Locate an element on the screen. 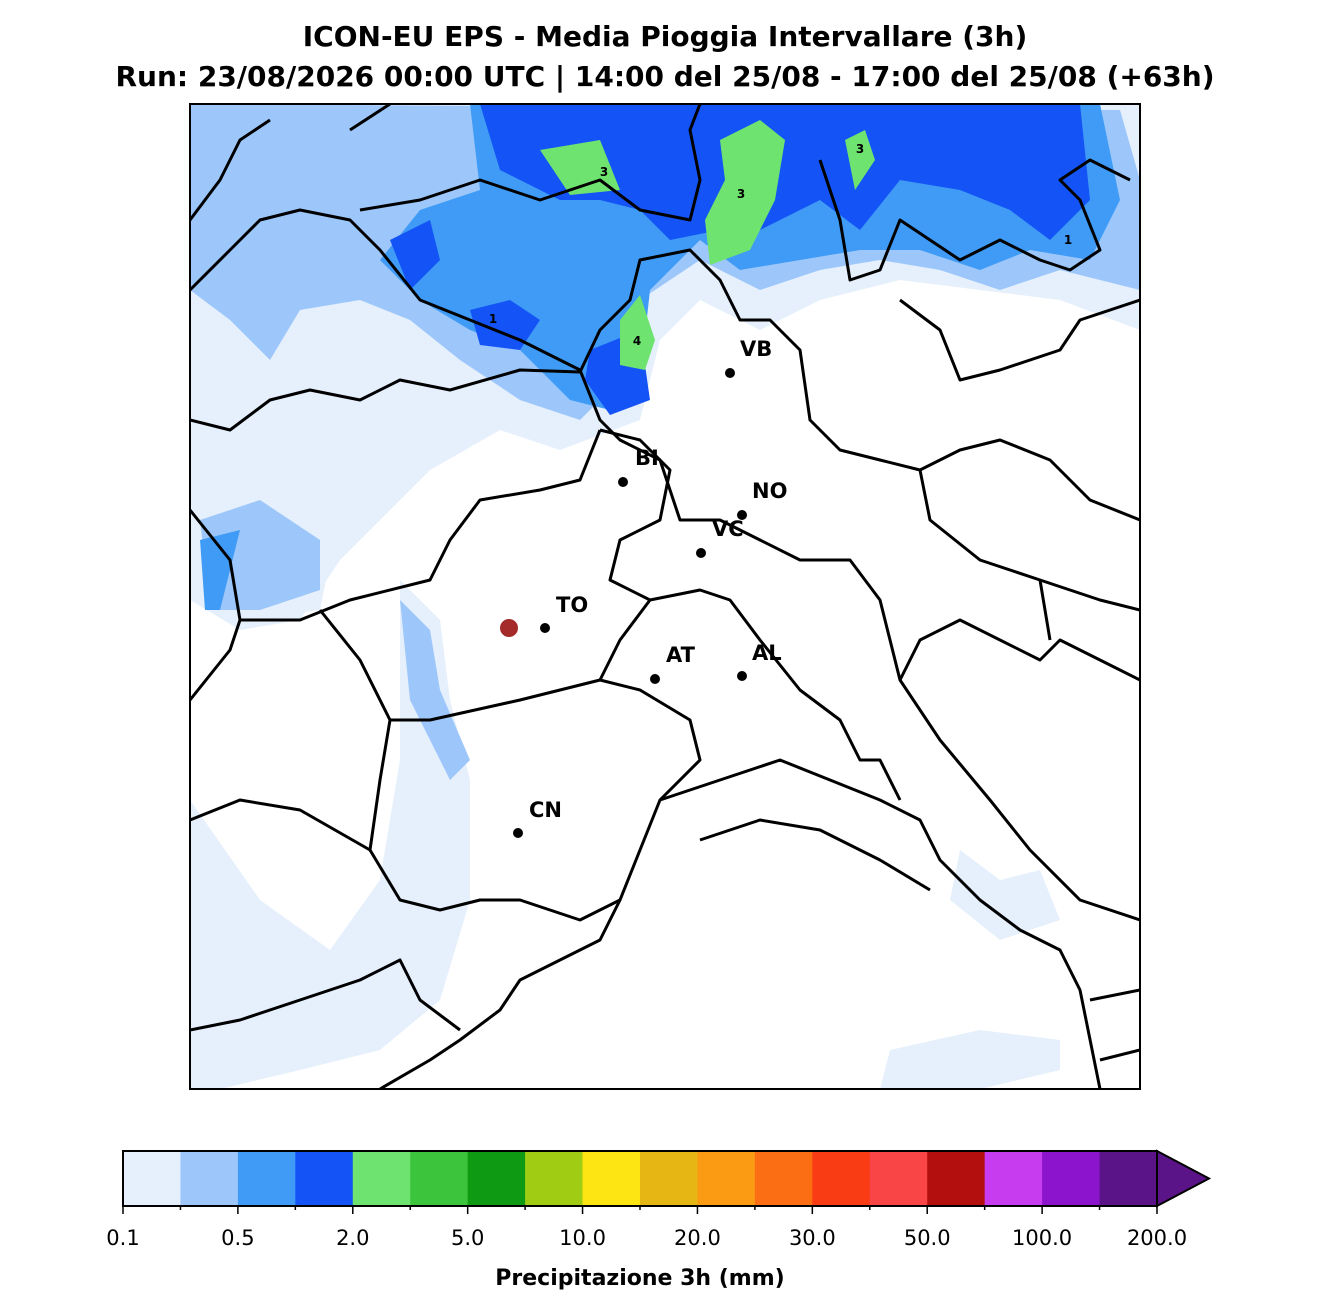 The width and height of the screenshot is (1331, 1316). colorbar: 0.1 0.5 2.0 5.0 10.0 20.0 30.0 50.0 100.0 200.0 is located at coordinates (659, 1199).